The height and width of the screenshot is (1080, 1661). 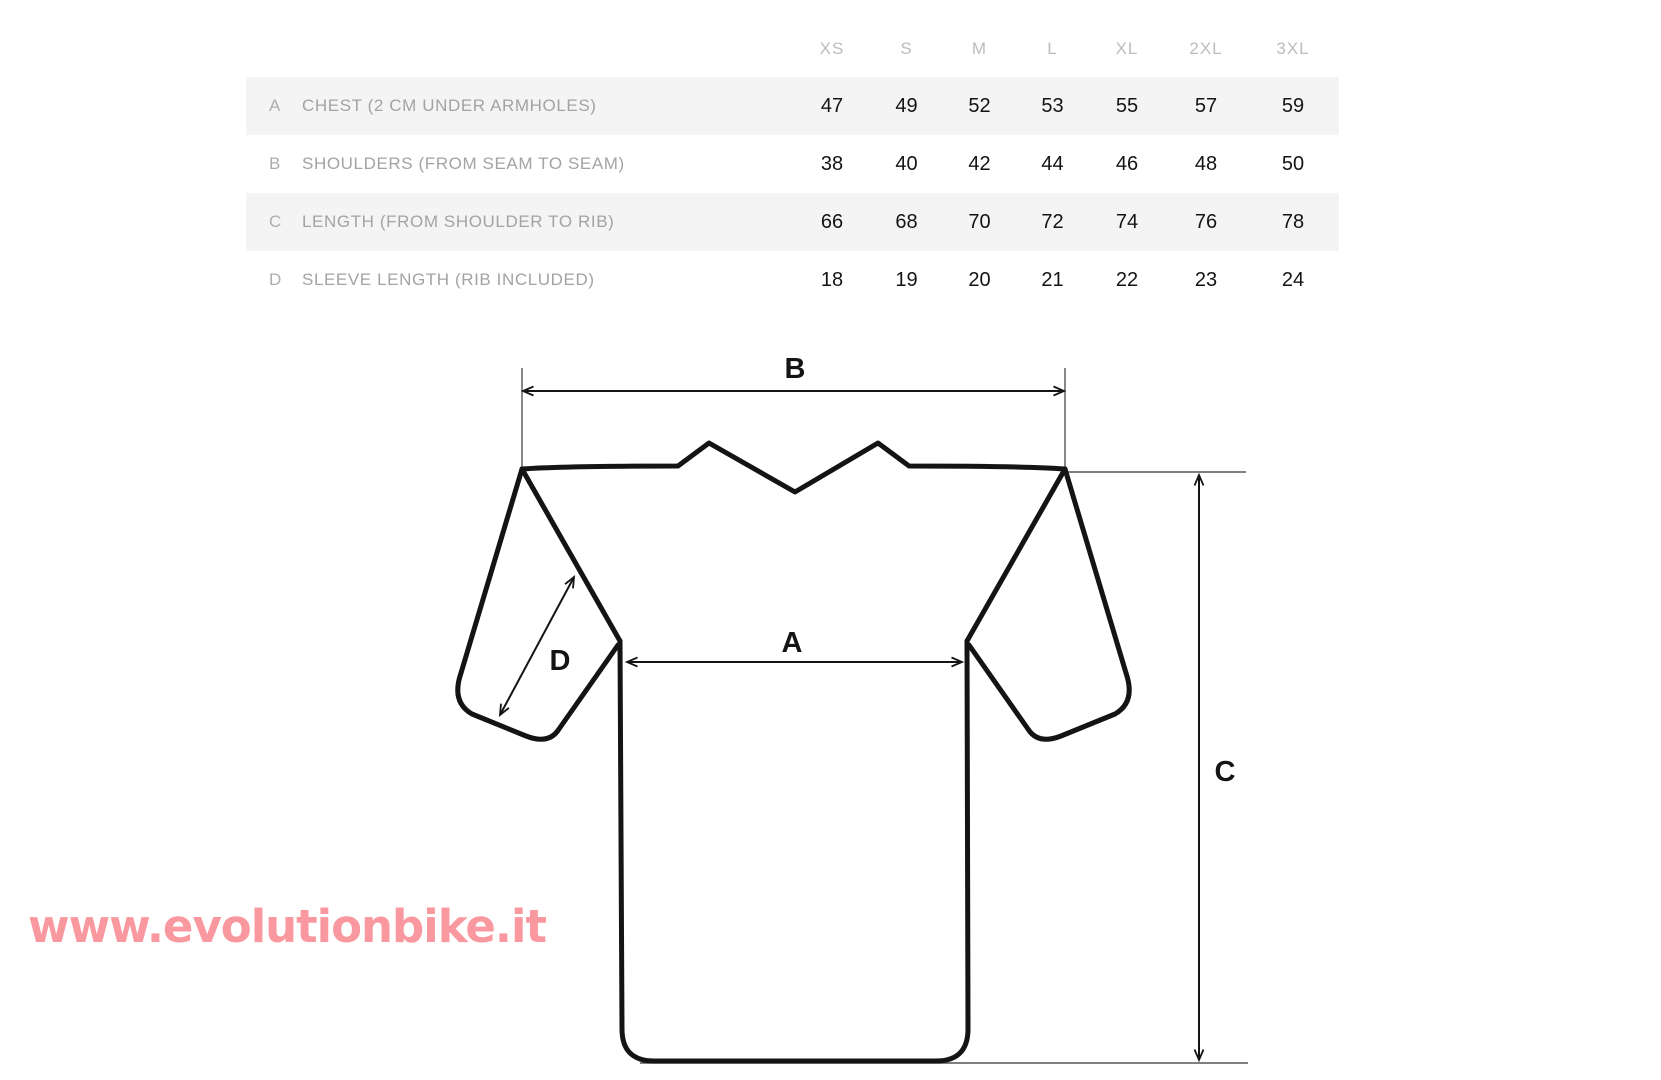 What do you see at coordinates (1016, 555) in the screenshot?
I see `tshirt-right-armhole-seam` at bounding box center [1016, 555].